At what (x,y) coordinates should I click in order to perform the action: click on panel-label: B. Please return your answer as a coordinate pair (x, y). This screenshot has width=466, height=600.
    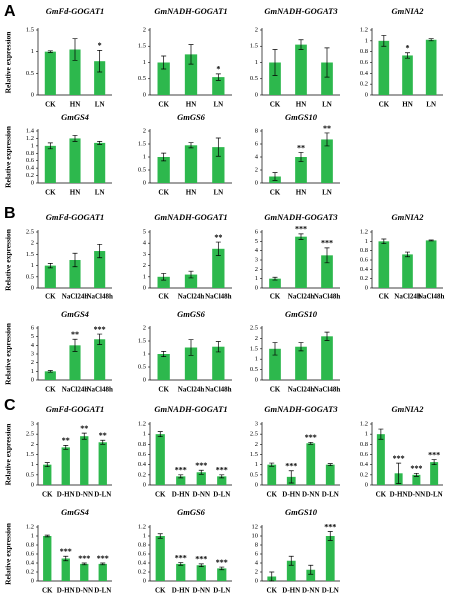
    Looking at the image, I should click on (10, 213).